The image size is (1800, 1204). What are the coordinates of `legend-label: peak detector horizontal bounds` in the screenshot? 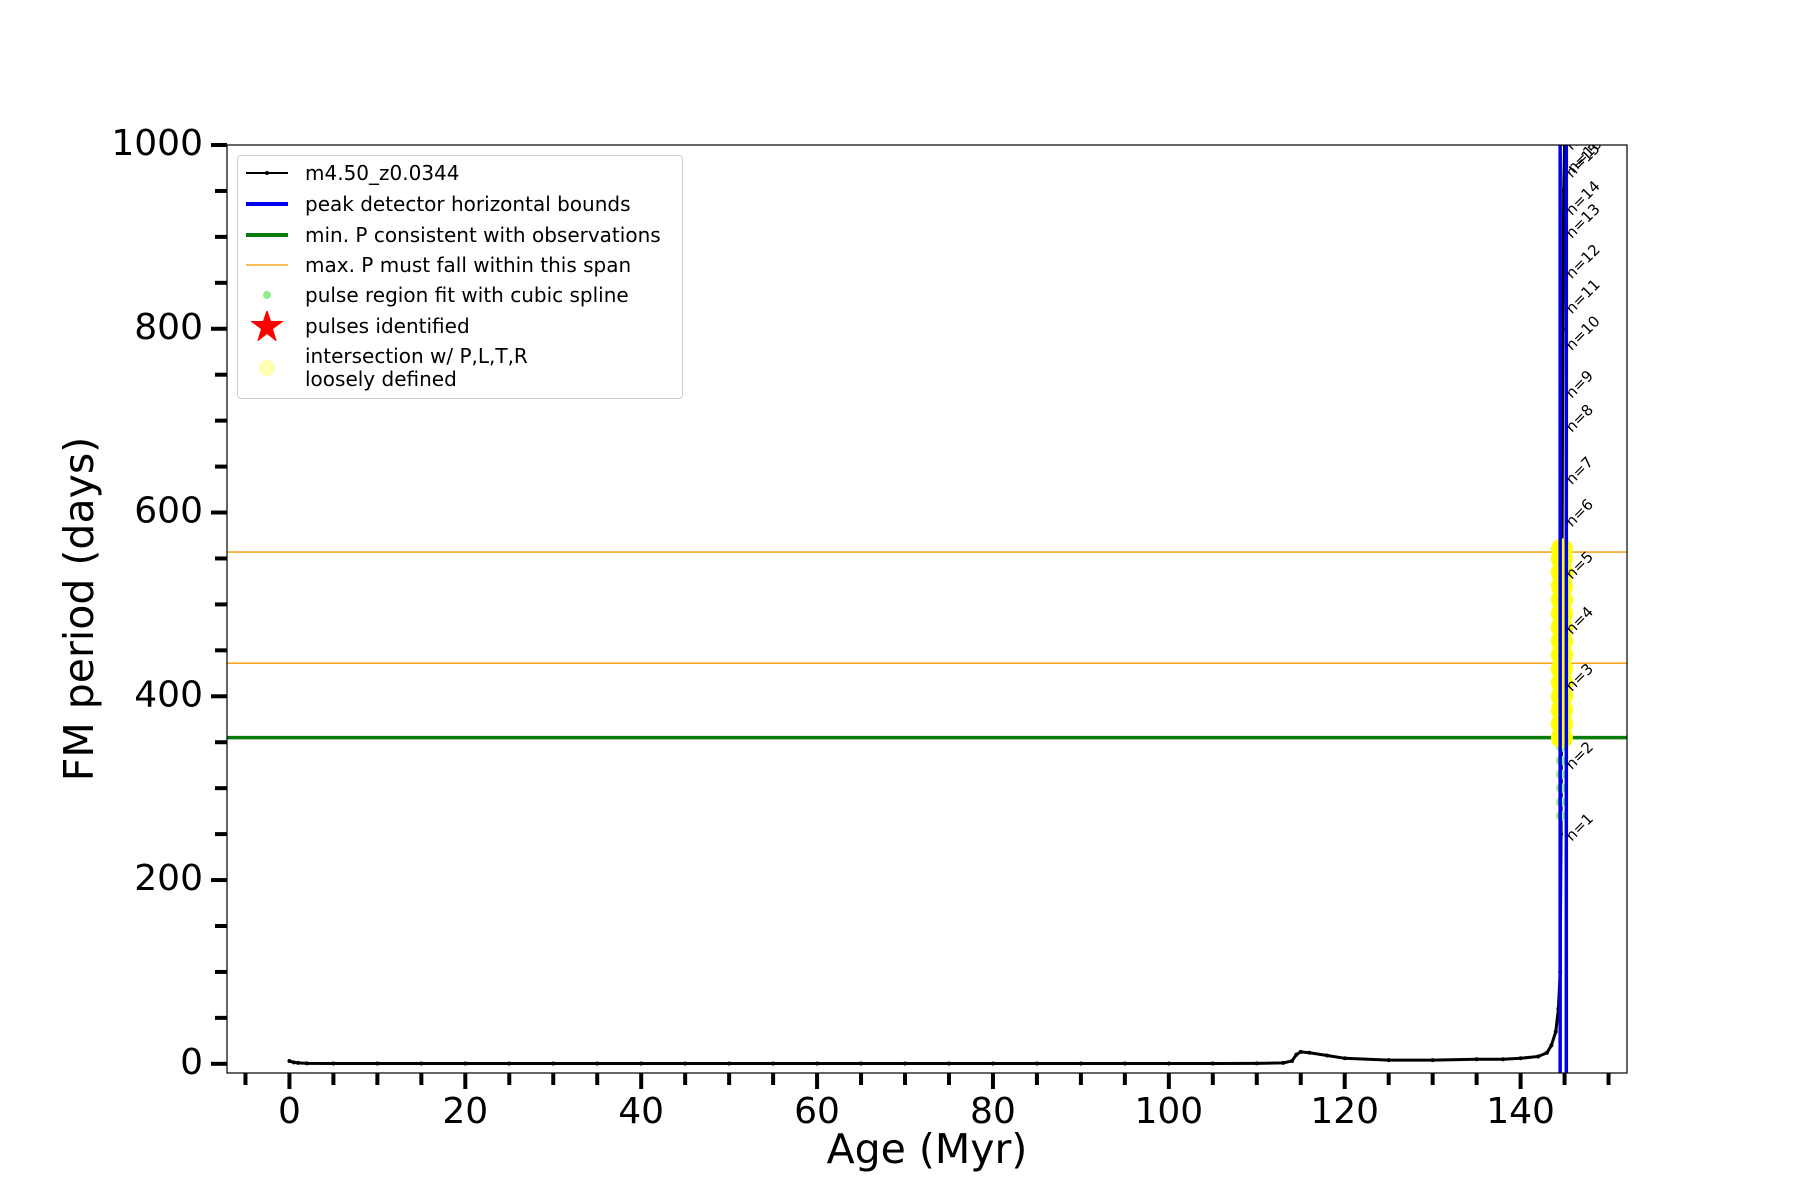 It's located at (468, 203).